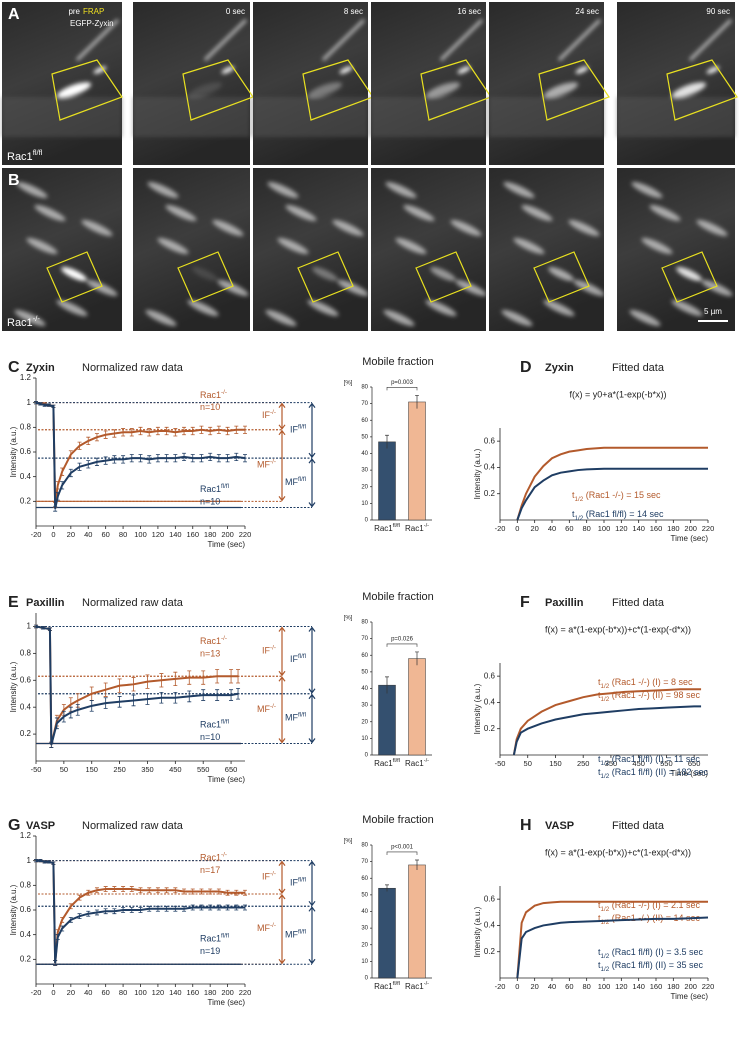 This screenshot has height=1046, width=739. Describe the element at coordinates (235, 11) in the screenshot. I see `time-label: 0 sec` at that location.